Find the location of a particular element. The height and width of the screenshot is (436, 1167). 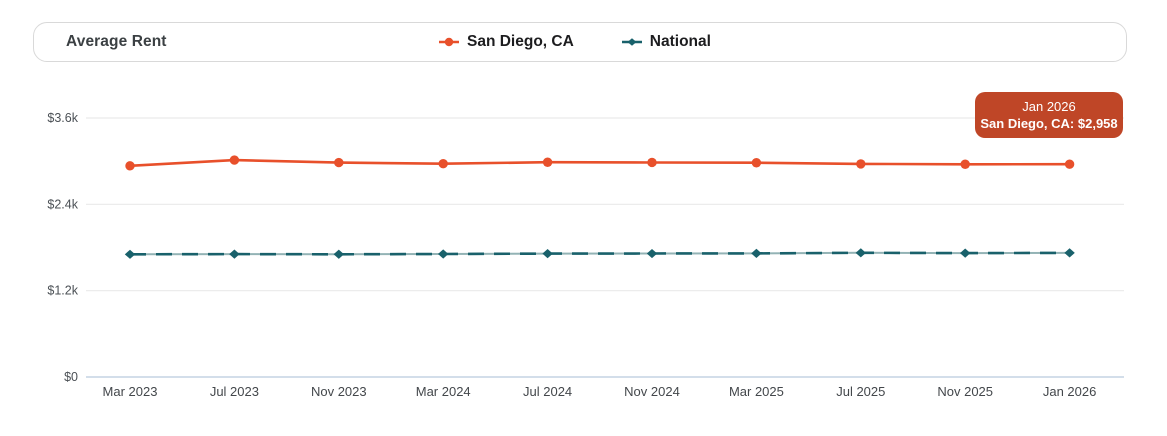

x-tick-label: Mar 2024 is located at coordinates (443, 391).